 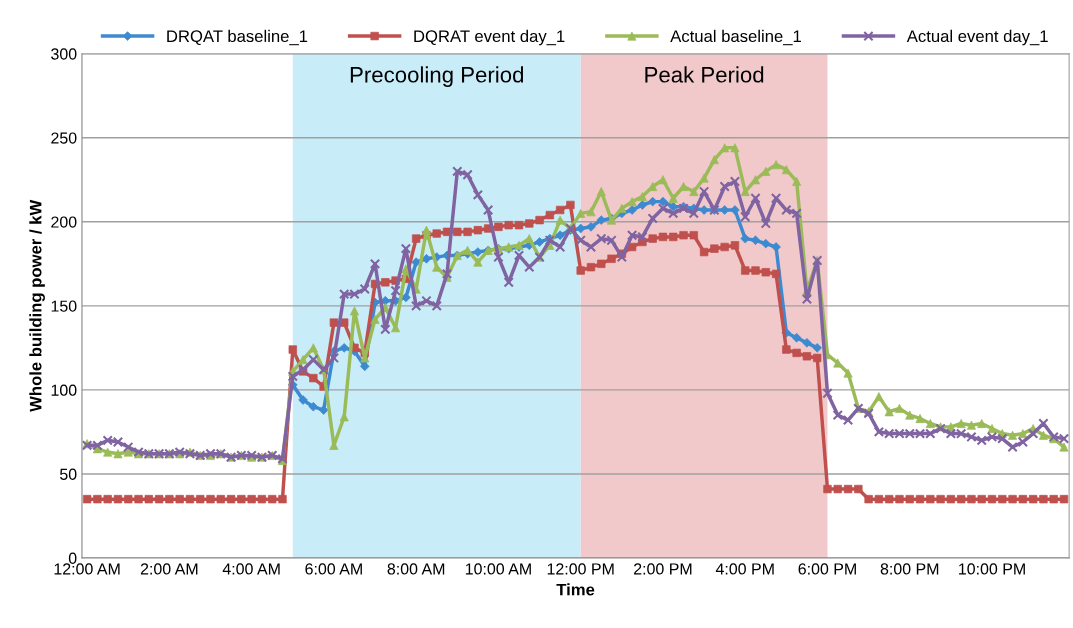 What do you see at coordinates (333, 569) in the screenshot?
I see `x-tick-label: 6:00 AM` at bounding box center [333, 569].